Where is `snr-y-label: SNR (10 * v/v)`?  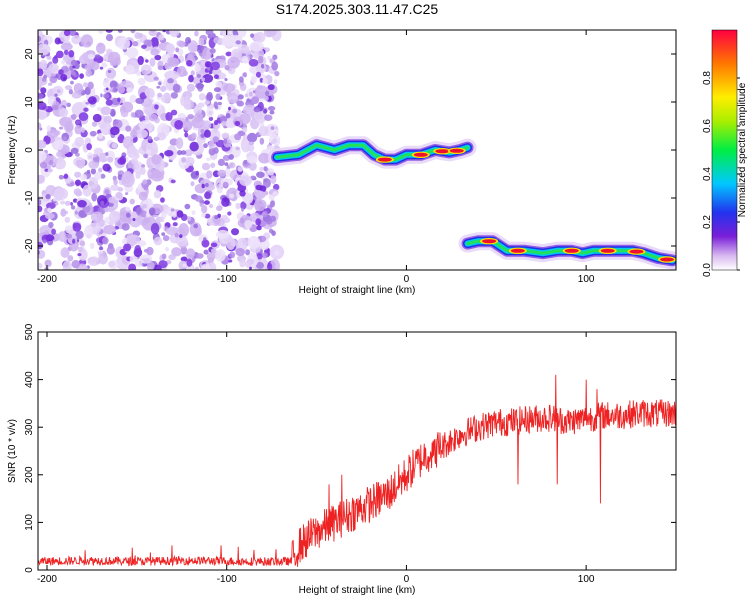 snr-y-label: SNR (10 * v/v) is located at coordinates (12, 451).